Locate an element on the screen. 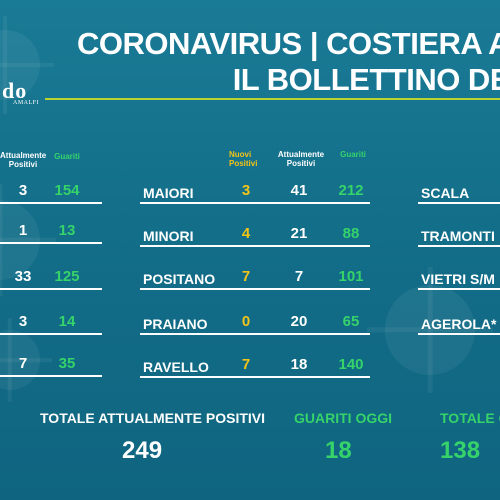  left-row-attualmente: 33 is located at coordinates (23, 276).